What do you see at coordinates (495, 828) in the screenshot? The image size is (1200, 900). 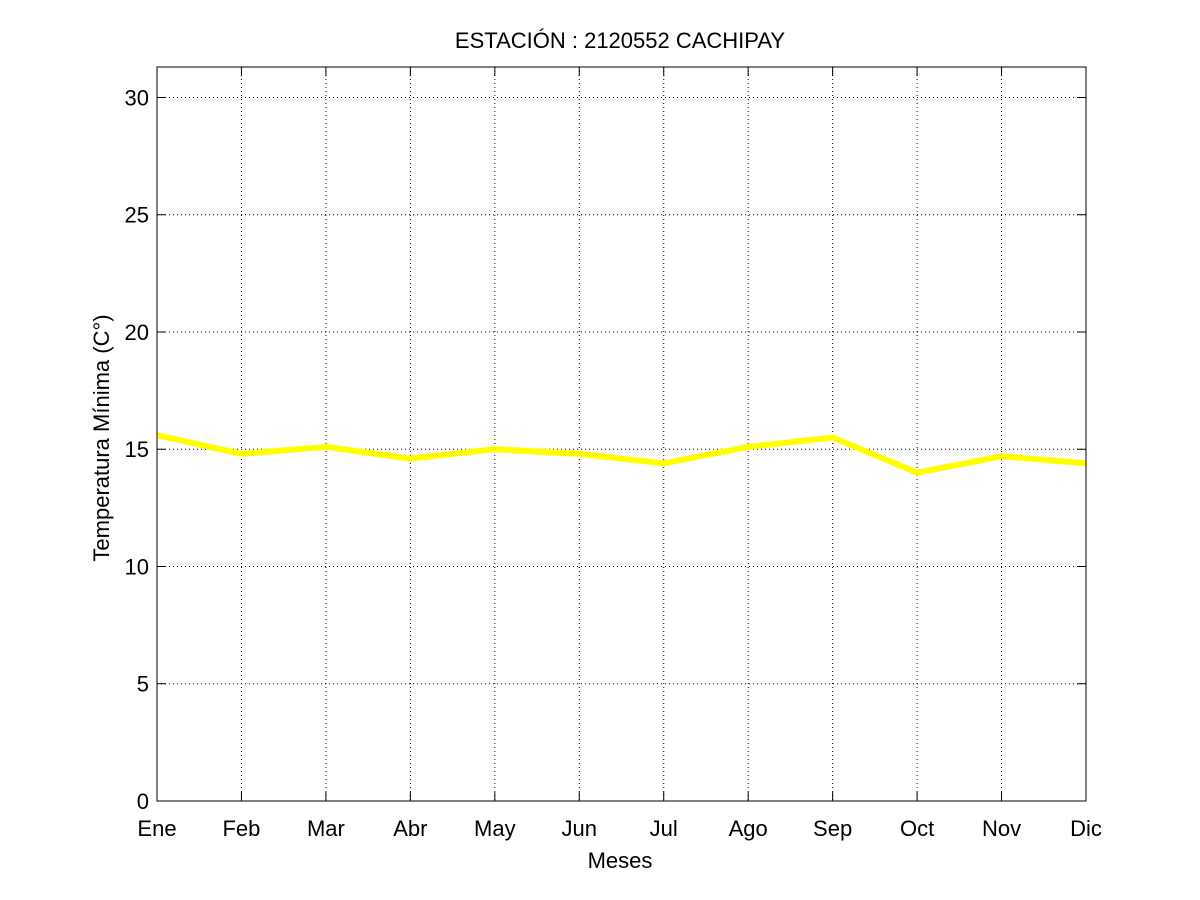 I see `x-tick-label: May` at bounding box center [495, 828].